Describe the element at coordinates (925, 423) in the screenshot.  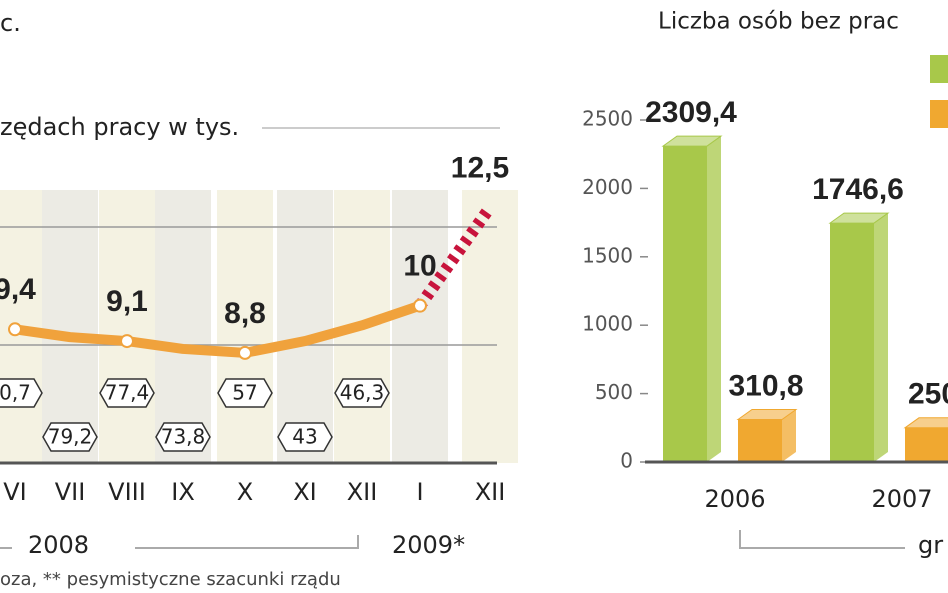
I see `bar-top` at that location.